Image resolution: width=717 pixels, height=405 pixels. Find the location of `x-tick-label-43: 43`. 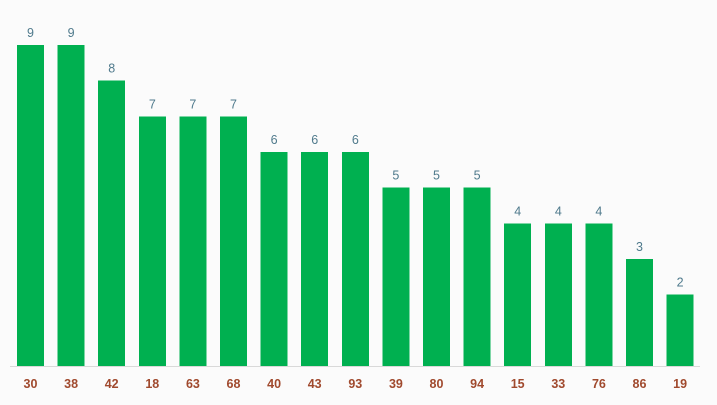

x-tick-label-43: 43 is located at coordinates (315, 384).